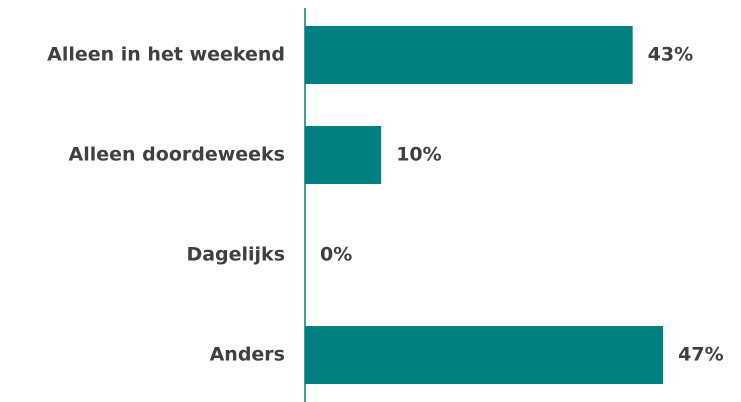  I want to click on value-label: 10%, so click(418, 155).